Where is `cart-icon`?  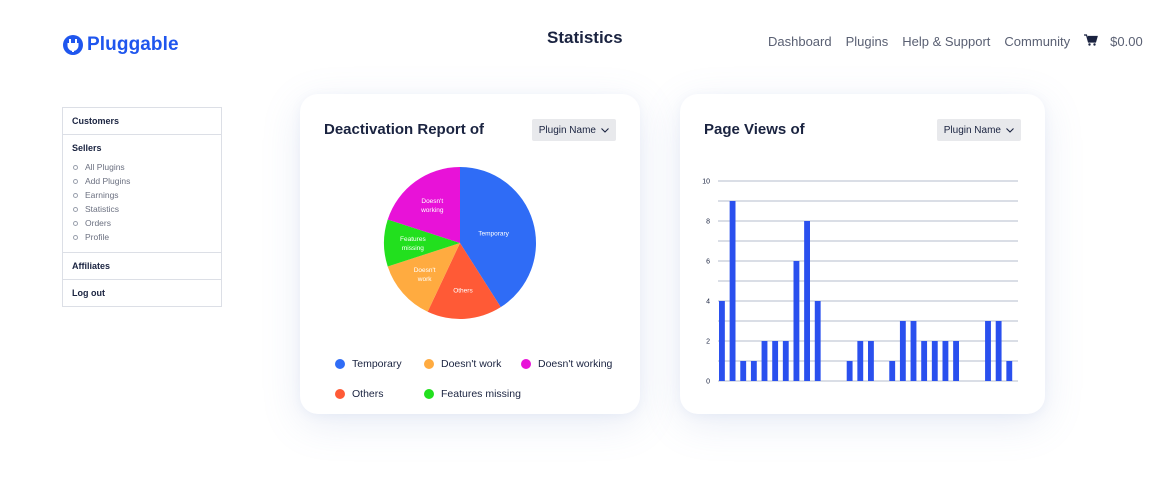 cart-icon is located at coordinates (1091, 40).